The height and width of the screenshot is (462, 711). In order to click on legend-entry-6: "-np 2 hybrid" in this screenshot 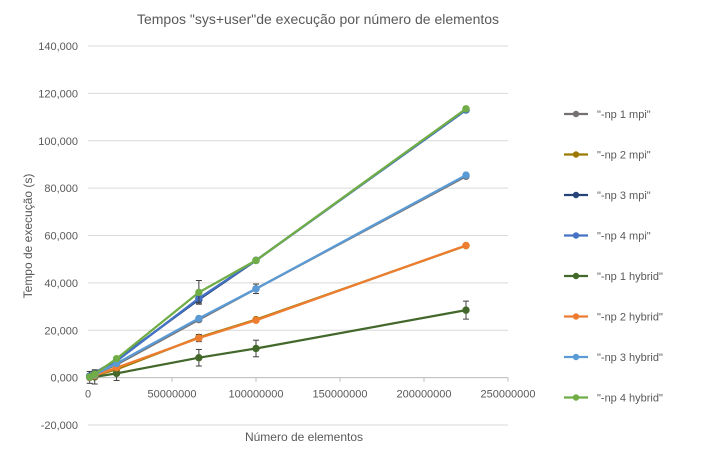, I will do `click(613, 318)`.